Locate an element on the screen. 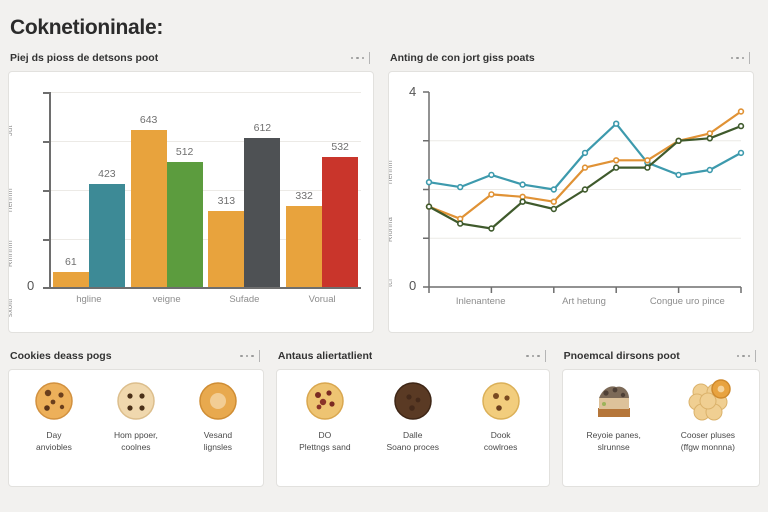 This screenshot has height=512, width=768. chocolate-chip-cookie-icon is located at coordinates (54, 401).